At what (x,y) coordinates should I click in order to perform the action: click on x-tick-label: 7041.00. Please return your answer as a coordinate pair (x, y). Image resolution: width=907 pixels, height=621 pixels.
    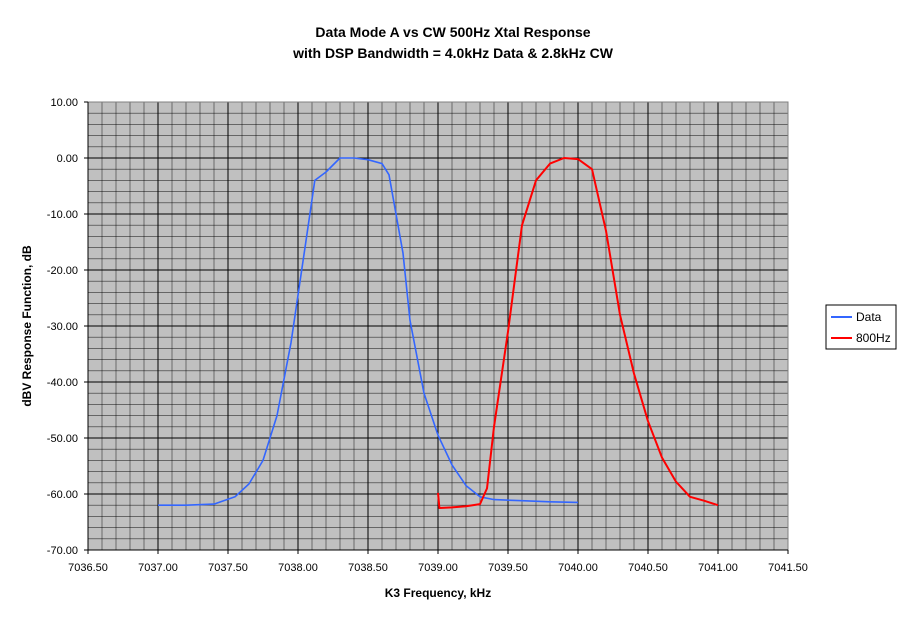
    Looking at the image, I should click on (718, 568).